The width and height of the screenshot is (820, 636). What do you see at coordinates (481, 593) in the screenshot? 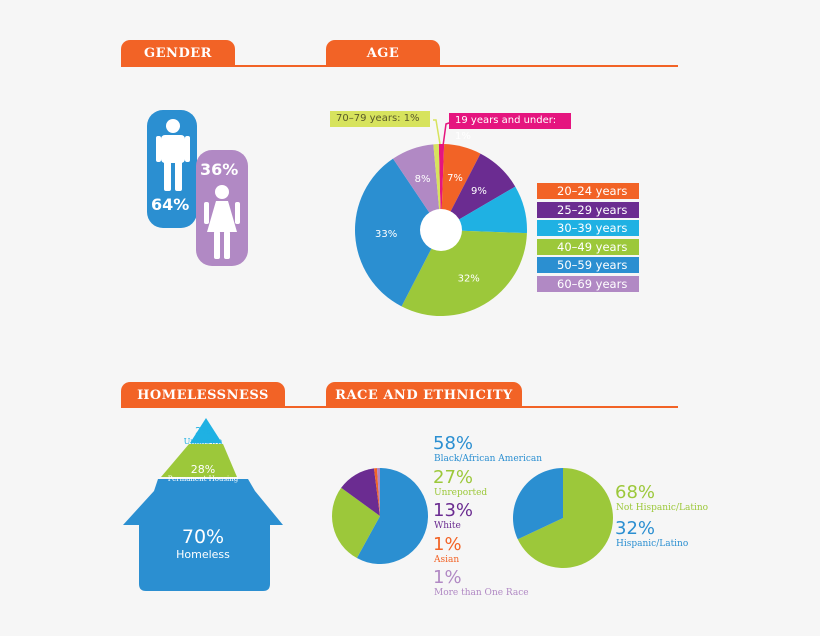
I see `race-stat-label: More than One Race` at bounding box center [481, 593].